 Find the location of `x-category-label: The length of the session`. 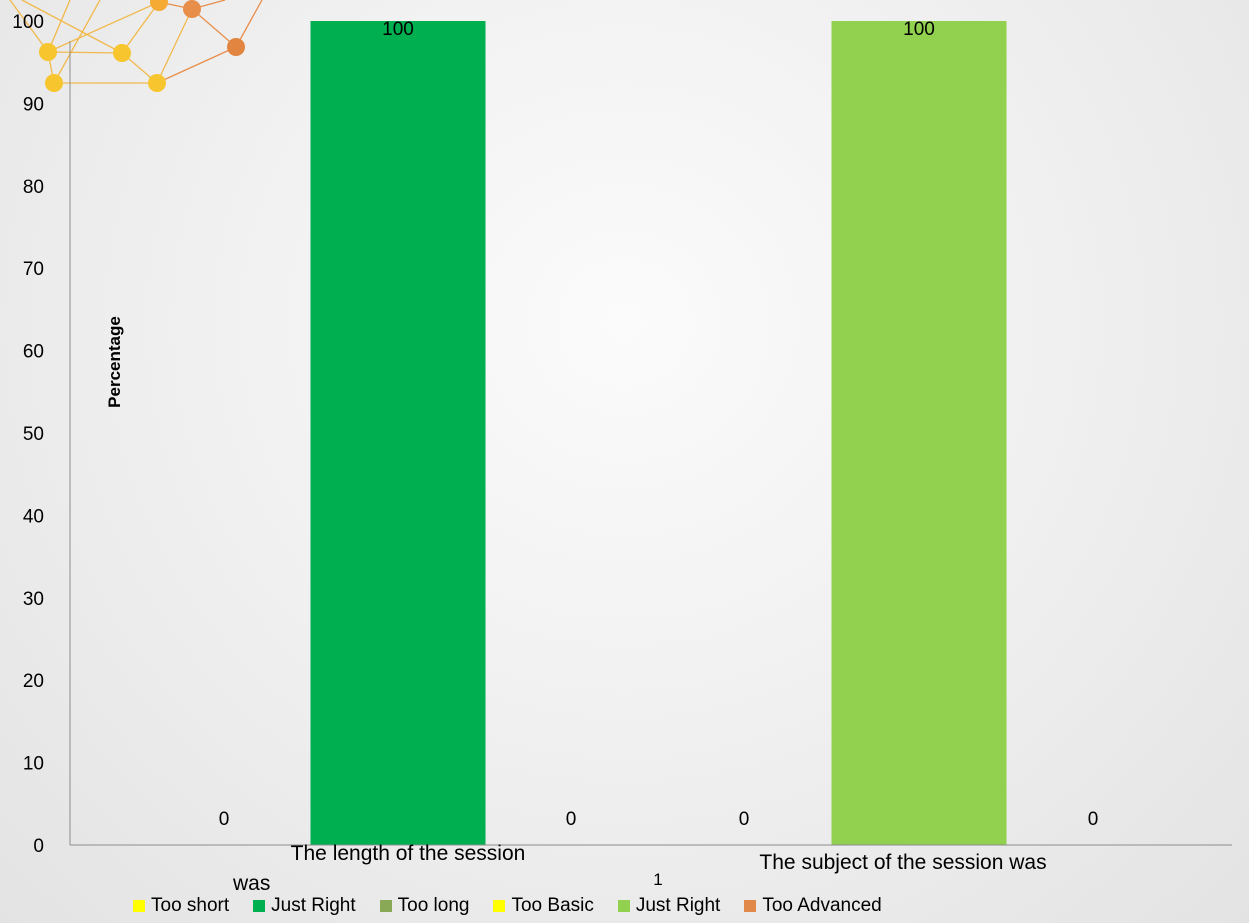

x-category-label: The length of the session is located at coordinates (408, 853).